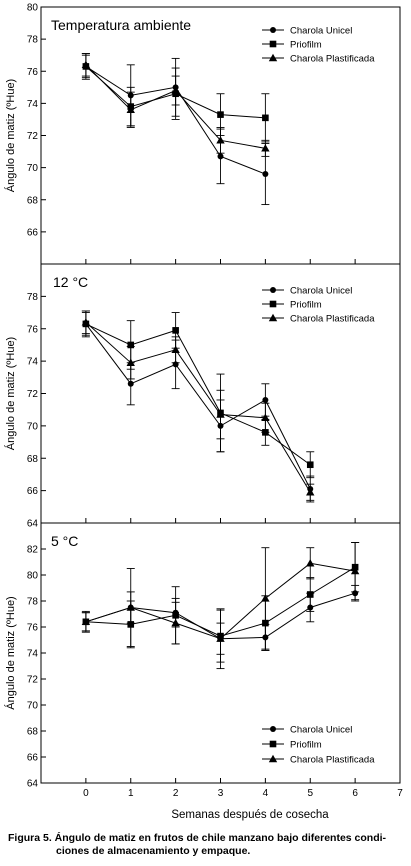 Image resolution: width=411 pixels, height=866 pixels. What do you see at coordinates (64, 541) in the screenshot?
I see `panel-title: 5 °C` at bounding box center [64, 541].